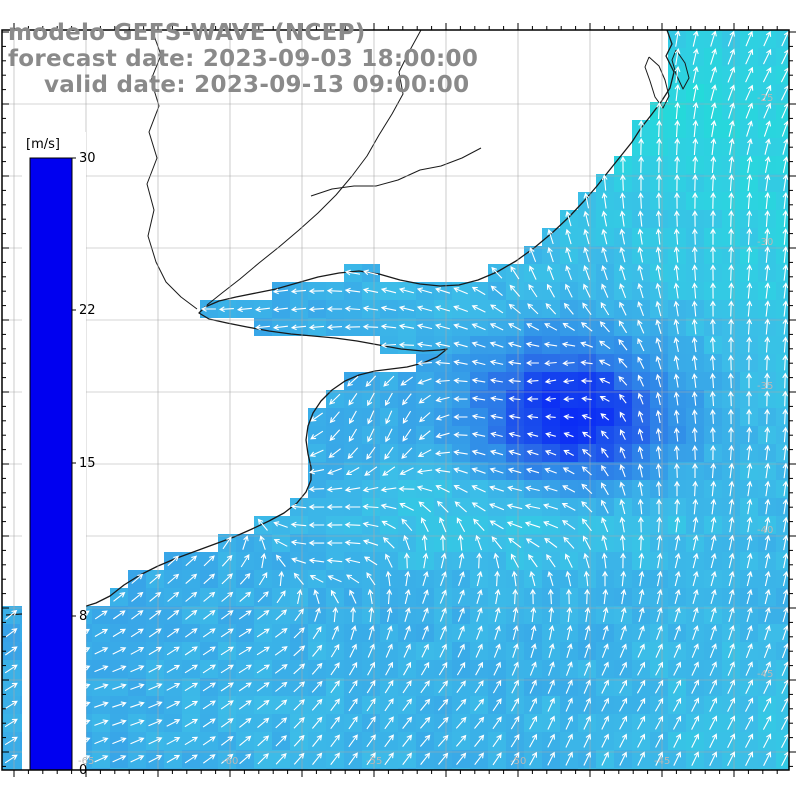  What do you see at coordinates (374, 761) in the screenshot?
I see `lon-label: -55` at bounding box center [374, 761].